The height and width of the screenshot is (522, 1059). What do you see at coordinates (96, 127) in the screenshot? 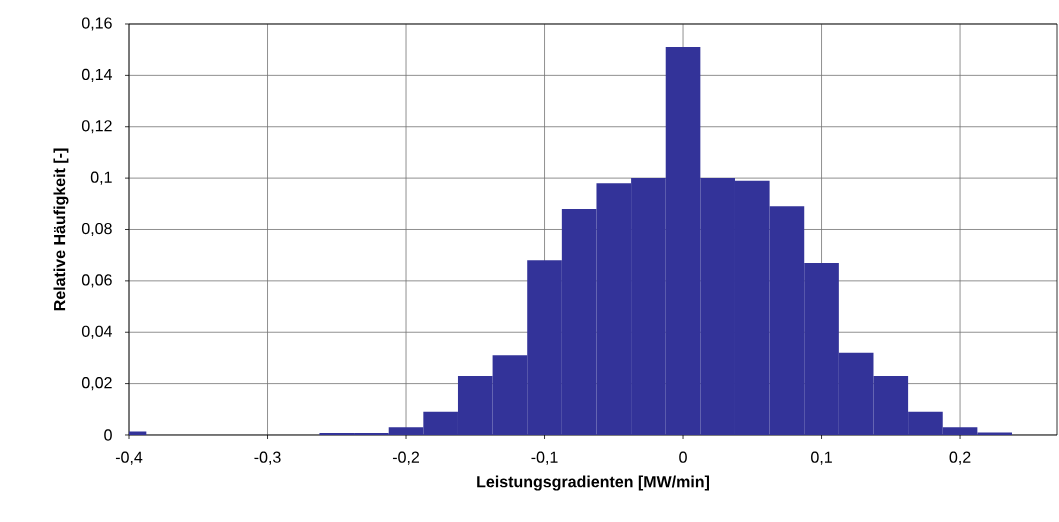
I see `y-tick-label: 0,12` at bounding box center [96, 127].